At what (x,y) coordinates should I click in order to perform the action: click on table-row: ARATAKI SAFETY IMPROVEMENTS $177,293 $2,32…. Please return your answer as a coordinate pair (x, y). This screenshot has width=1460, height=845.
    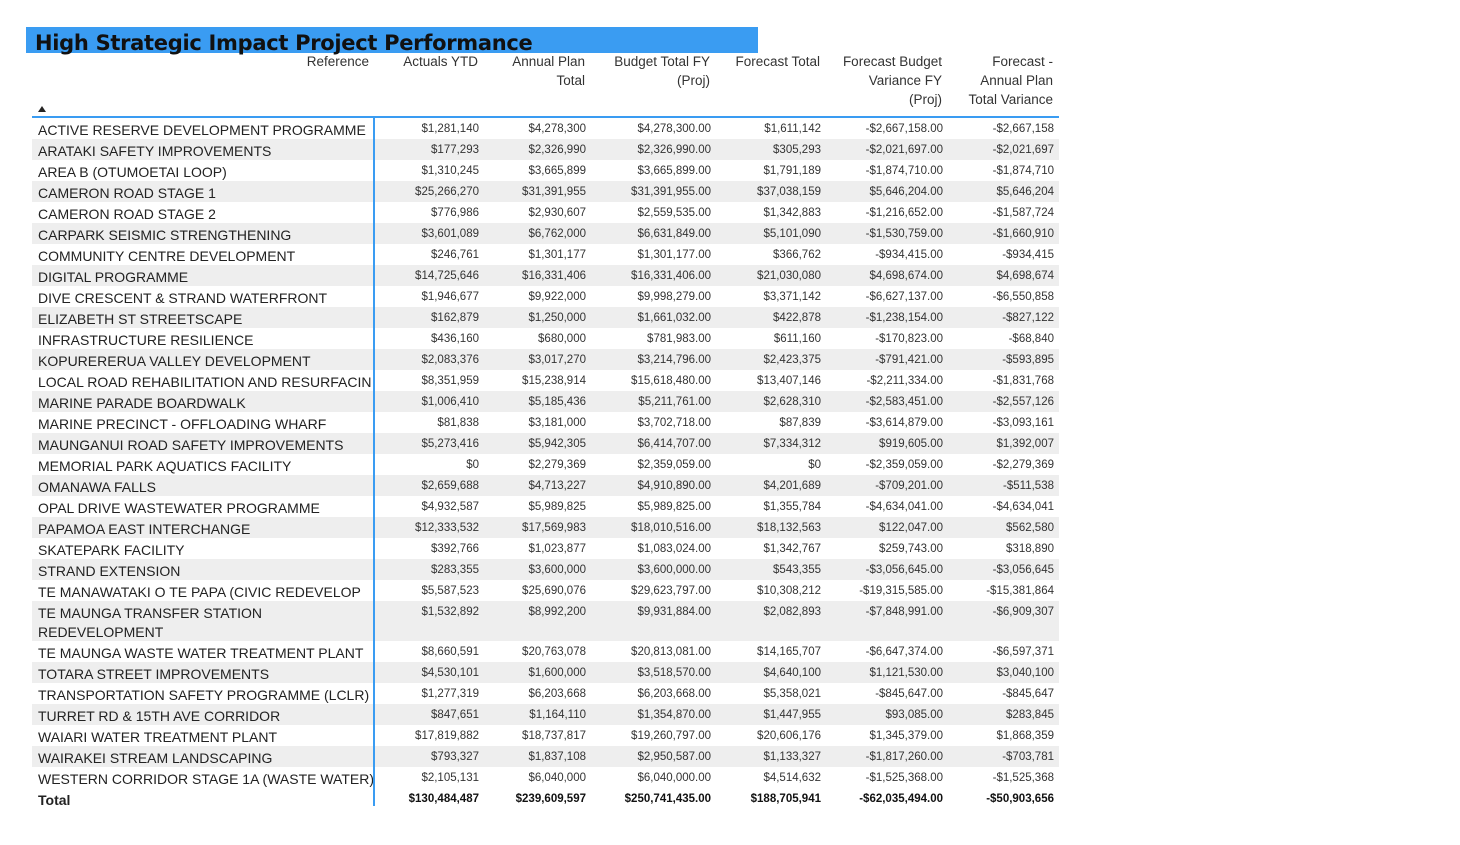
    Looking at the image, I should click on (545, 149).